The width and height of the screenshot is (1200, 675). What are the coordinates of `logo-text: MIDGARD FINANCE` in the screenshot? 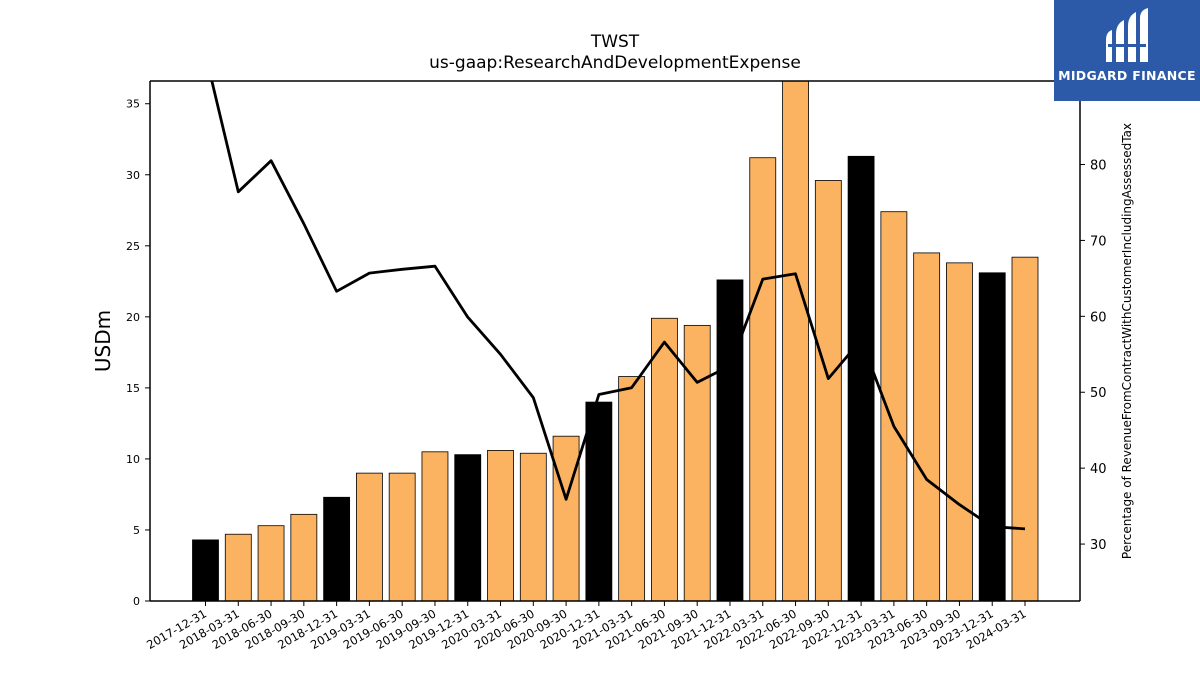 It's located at (1127, 75).